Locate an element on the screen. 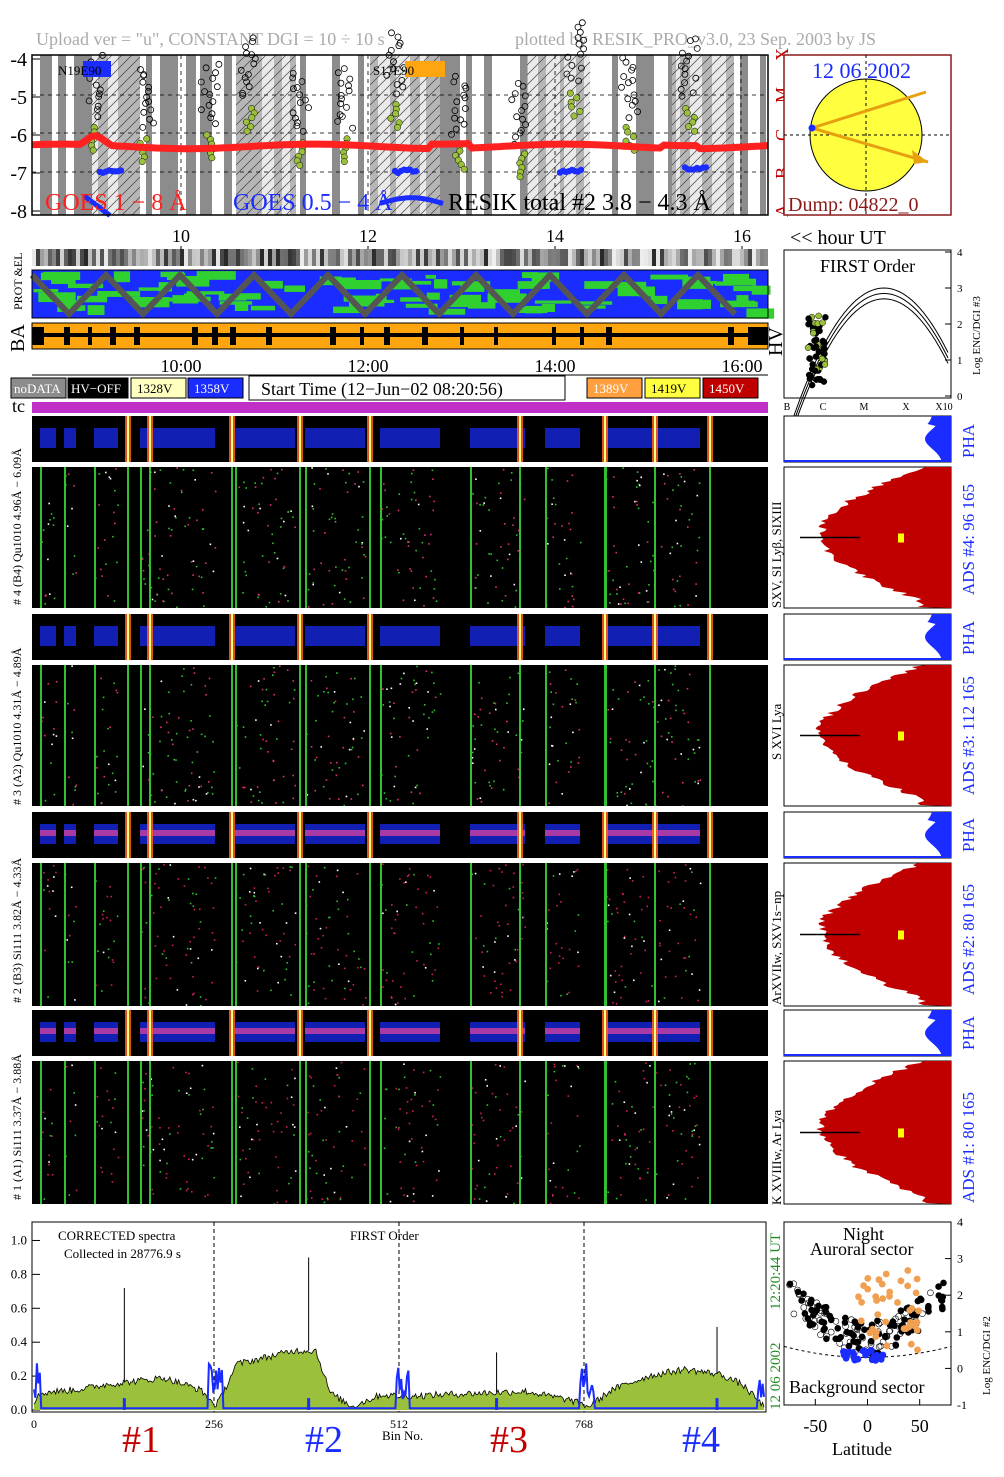 This screenshot has height=1477, width=1004. pha-hist-base is located at coordinates (867, 1055).